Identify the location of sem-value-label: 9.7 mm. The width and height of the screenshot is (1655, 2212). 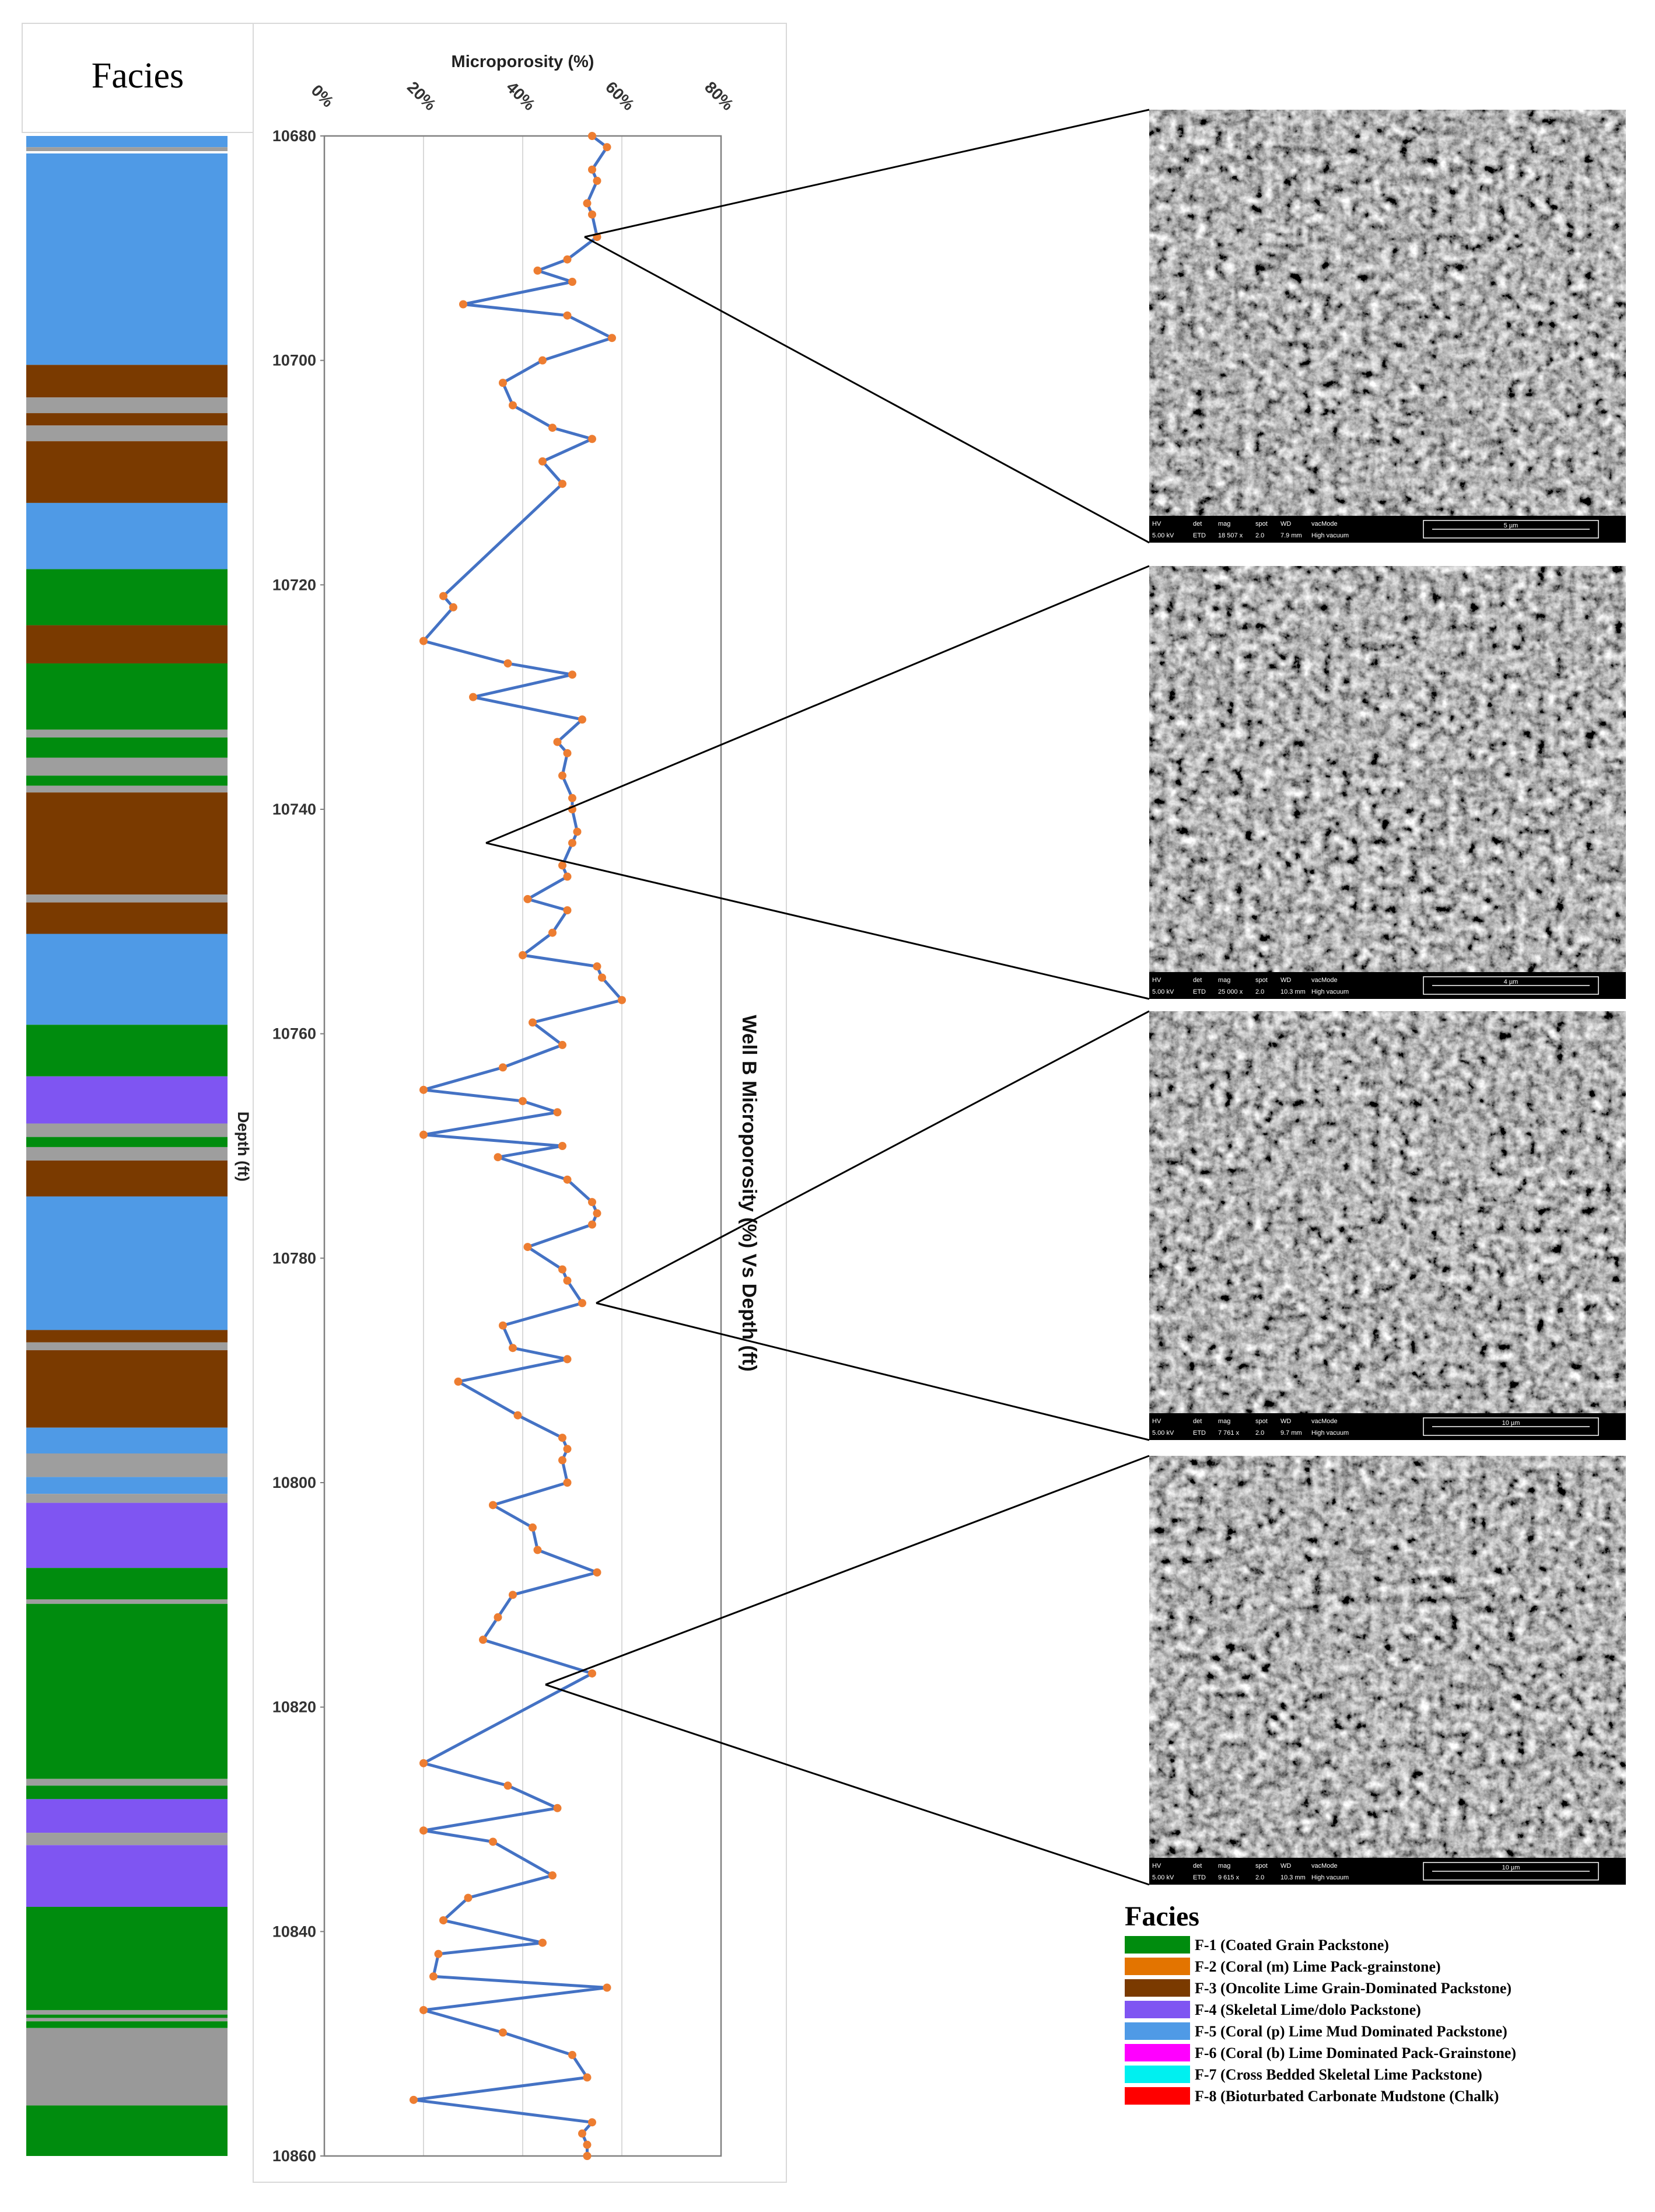
(1291, 1433).